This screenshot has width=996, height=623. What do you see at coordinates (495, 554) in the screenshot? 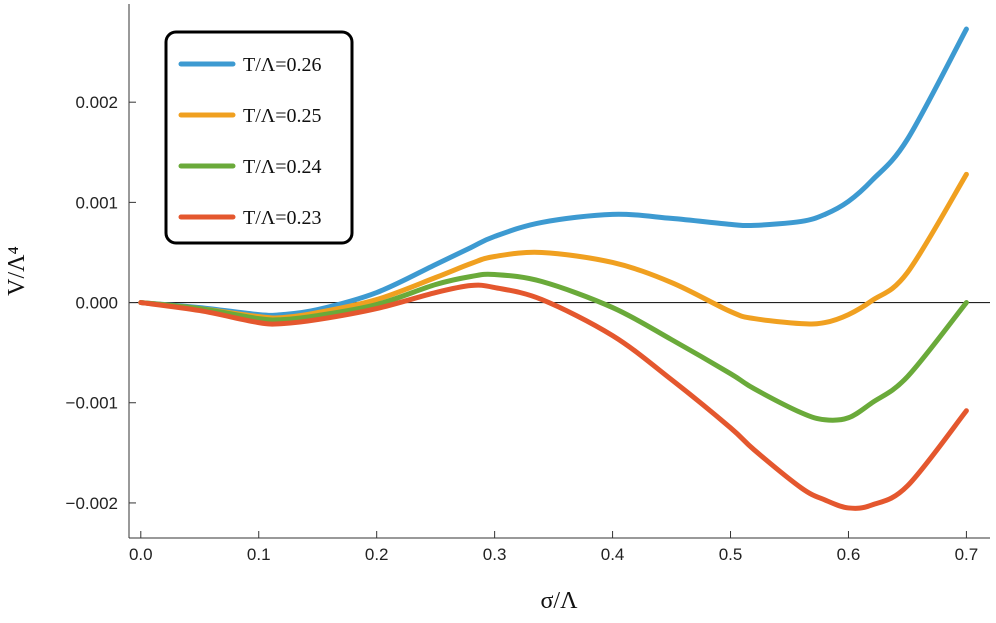
I see `x-tick-label: 0.3` at bounding box center [495, 554].